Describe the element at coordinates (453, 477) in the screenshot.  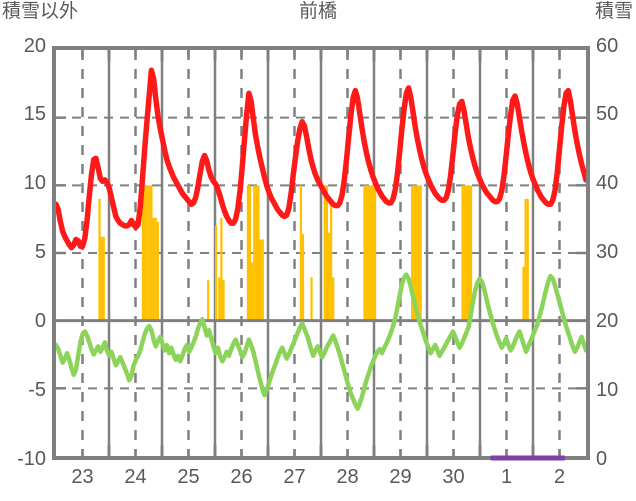
I see `x-axis-tick-label: 30` at that location.